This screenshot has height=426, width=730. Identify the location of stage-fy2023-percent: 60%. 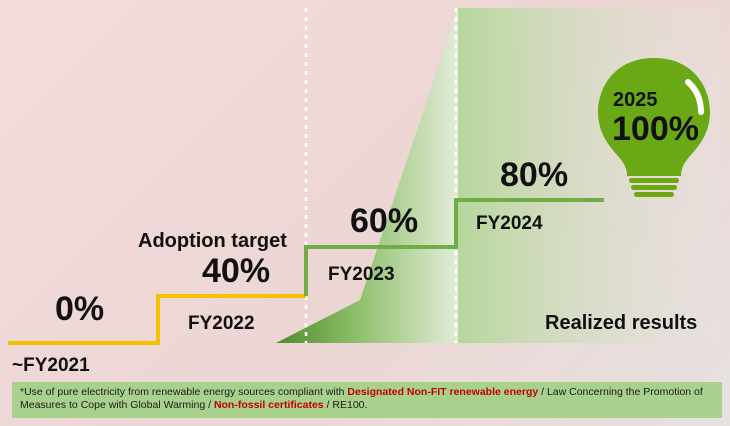
(384, 221).